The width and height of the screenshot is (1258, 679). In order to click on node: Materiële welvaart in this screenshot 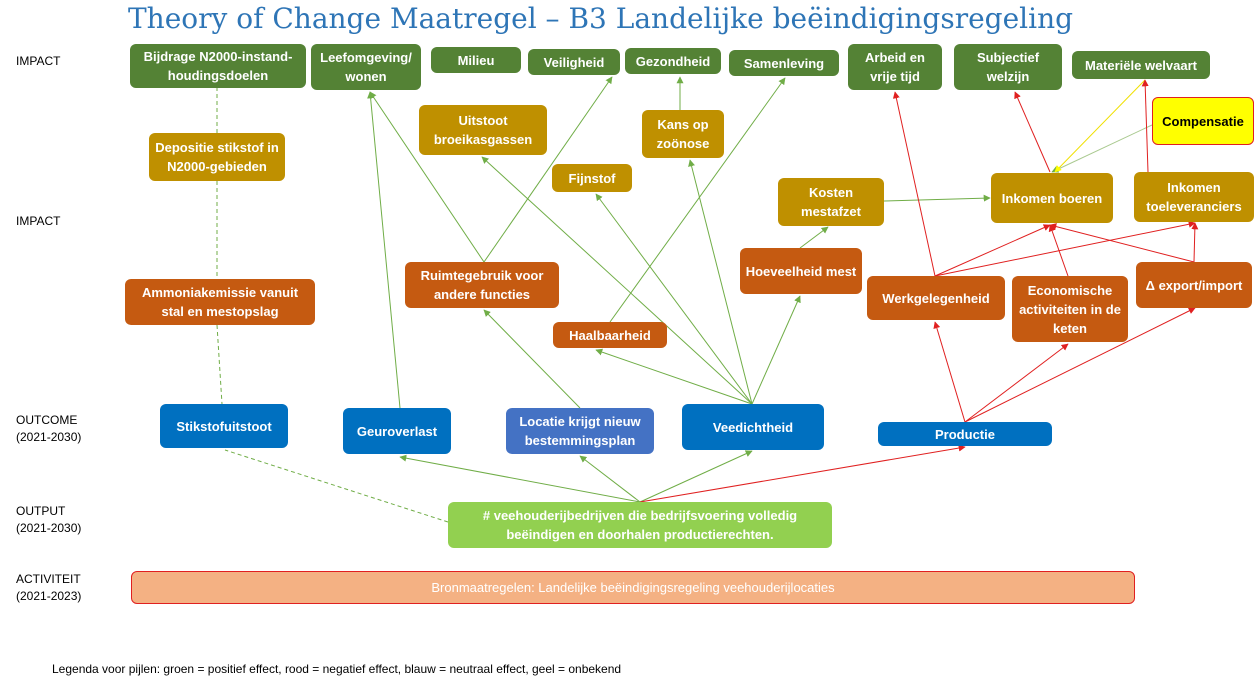, I will do `click(1141, 65)`.